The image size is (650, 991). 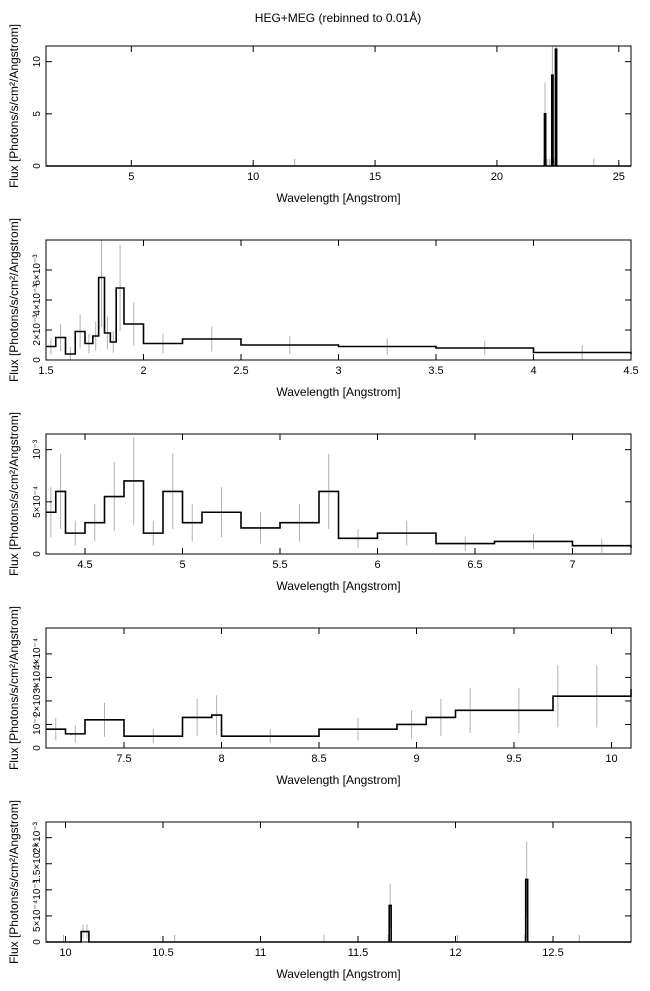 I want to click on x-tick-label: 1.5, so click(x=45, y=371).